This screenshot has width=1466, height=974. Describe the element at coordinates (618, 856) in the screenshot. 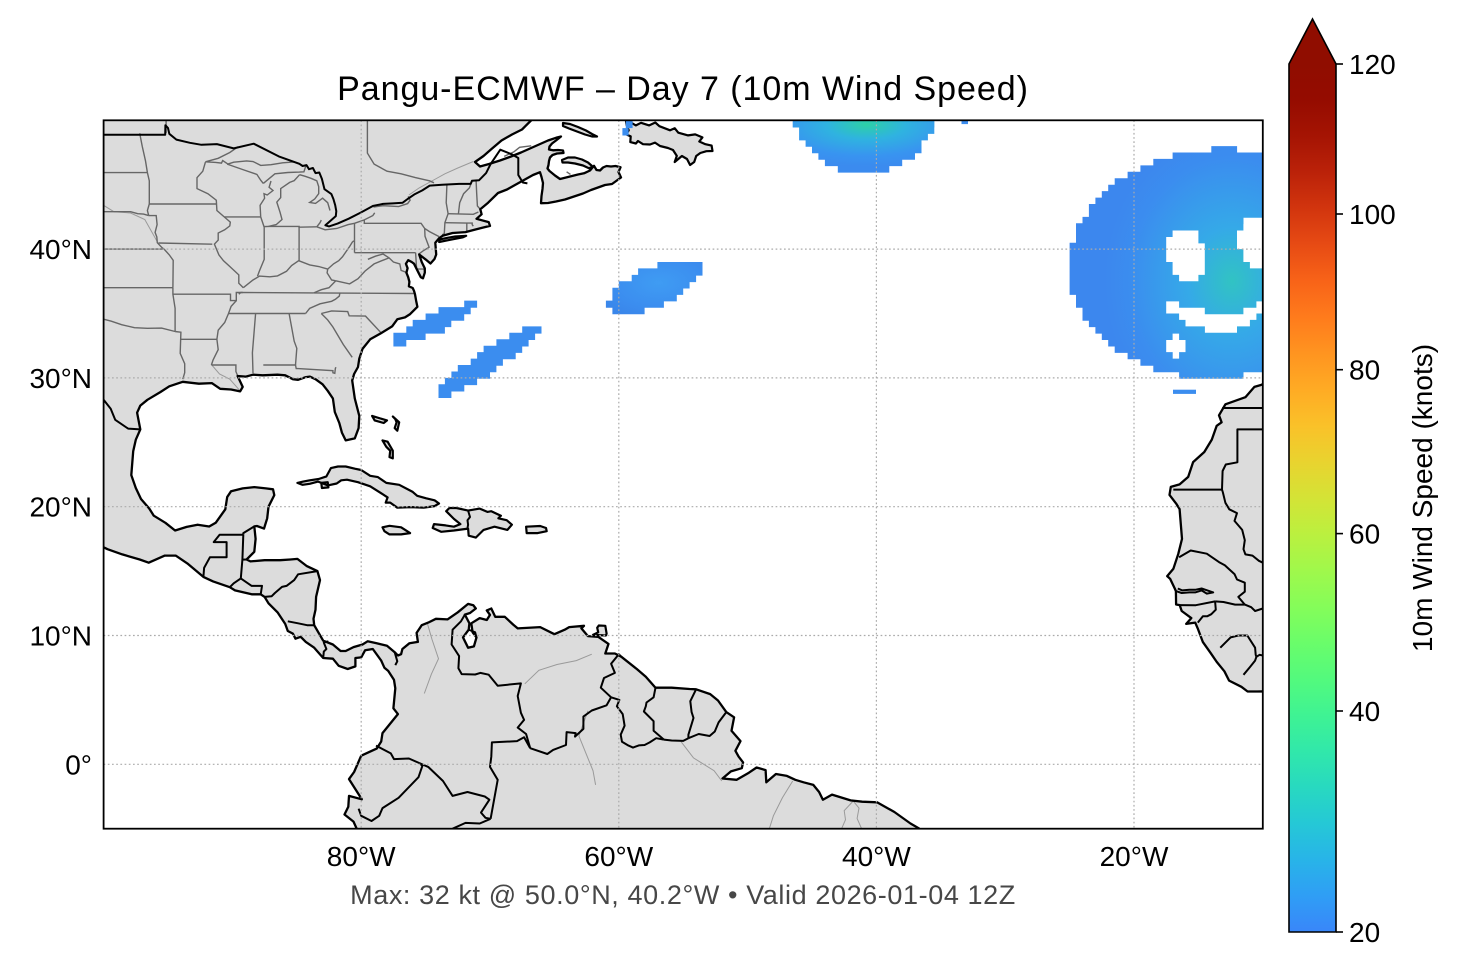

I see `svg-text: 60°W` at that location.